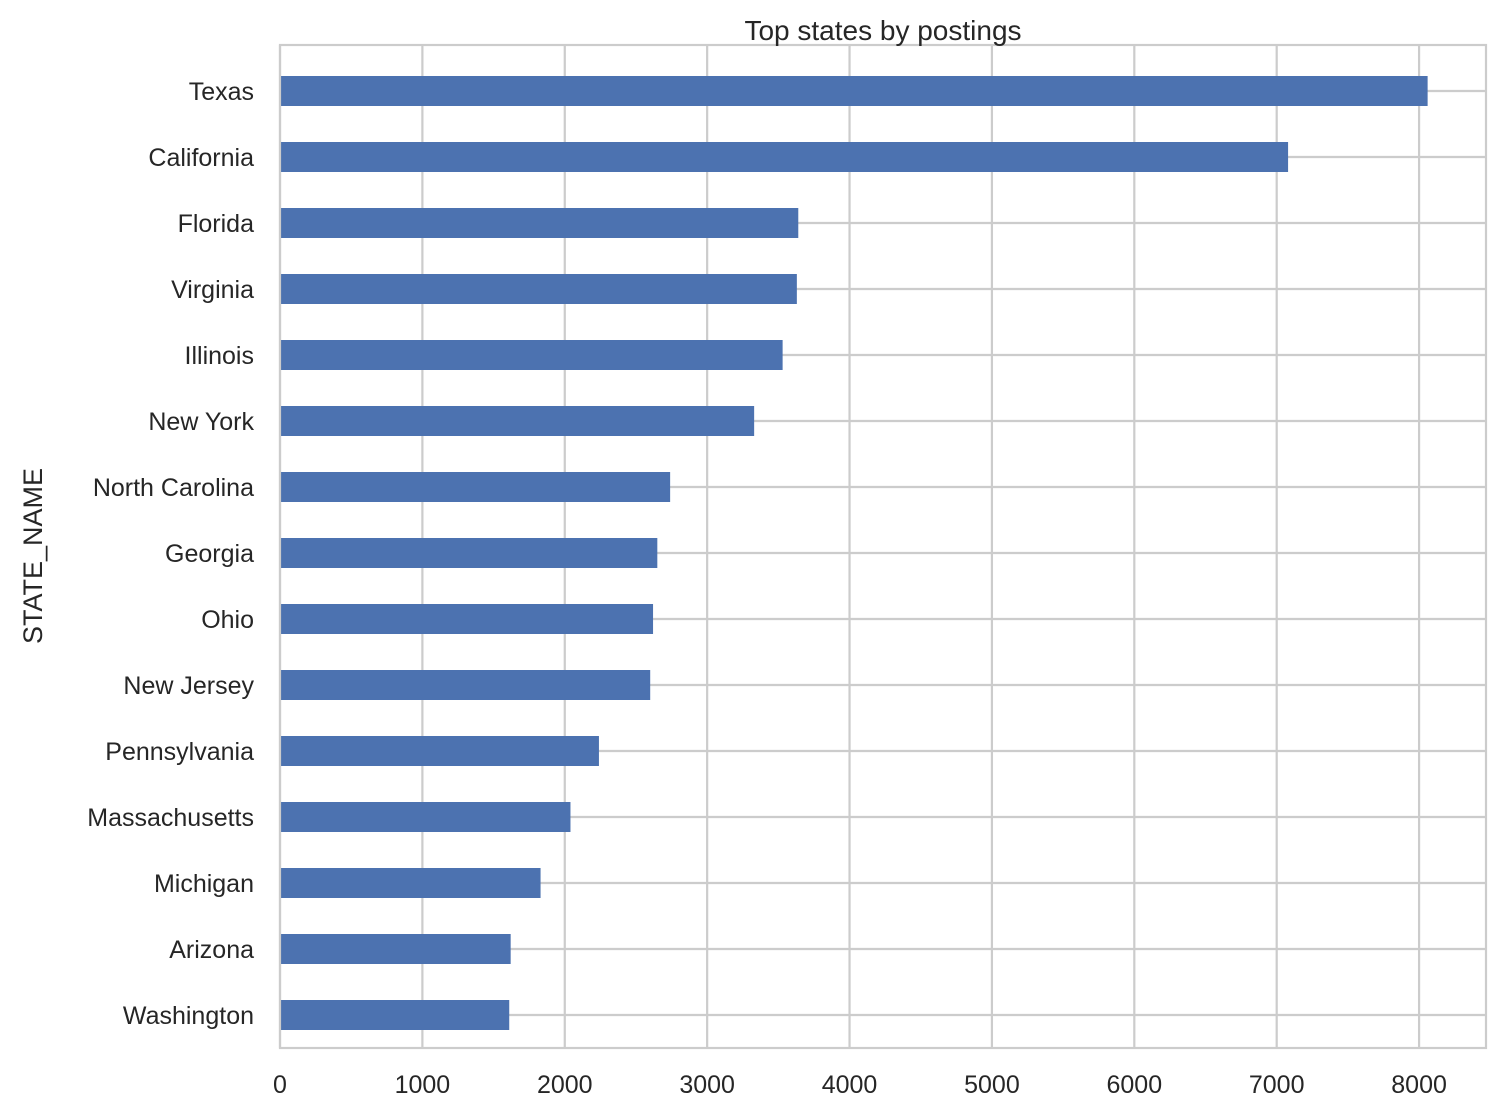  What do you see at coordinates (707, 1085) in the screenshot?
I see `x-tick-label: 3000` at bounding box center [707, 1085].